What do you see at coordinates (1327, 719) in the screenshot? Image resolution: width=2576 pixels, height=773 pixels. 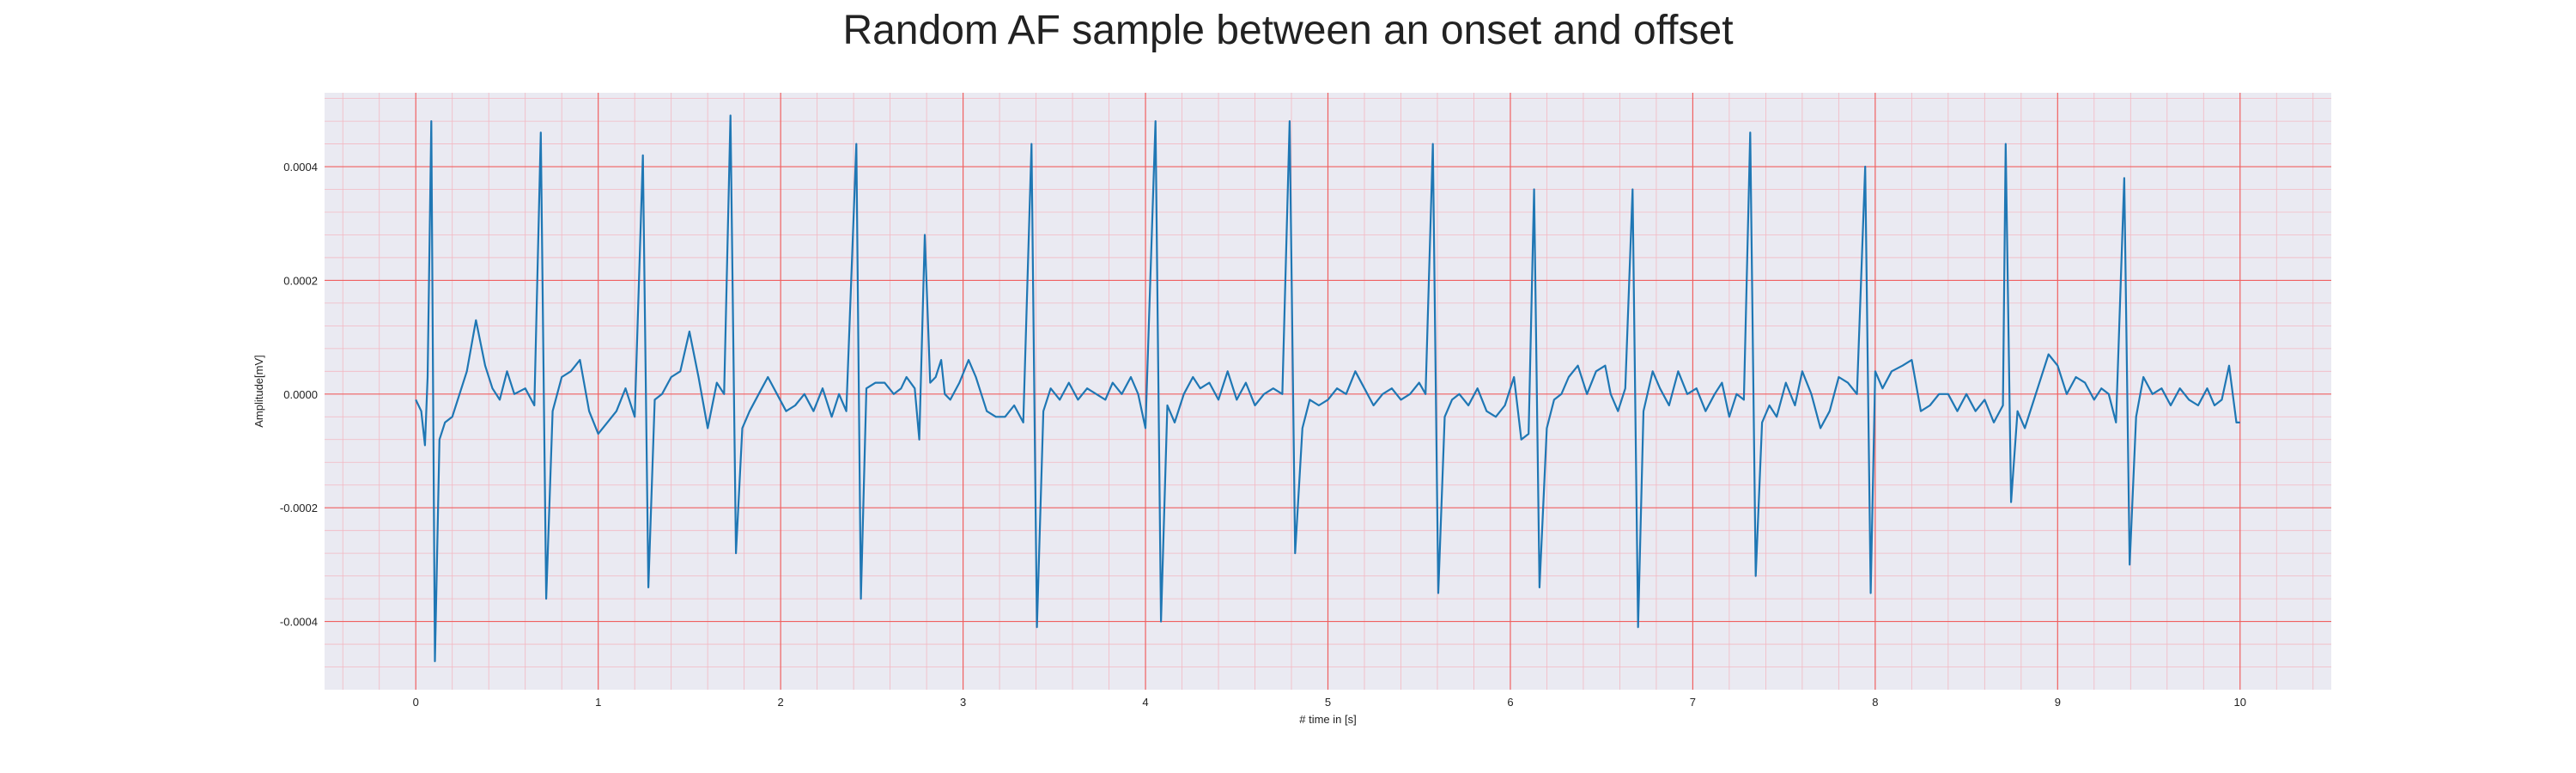 I see `x-axis-label: # time in [s]` at bounding box center [1327, 719].